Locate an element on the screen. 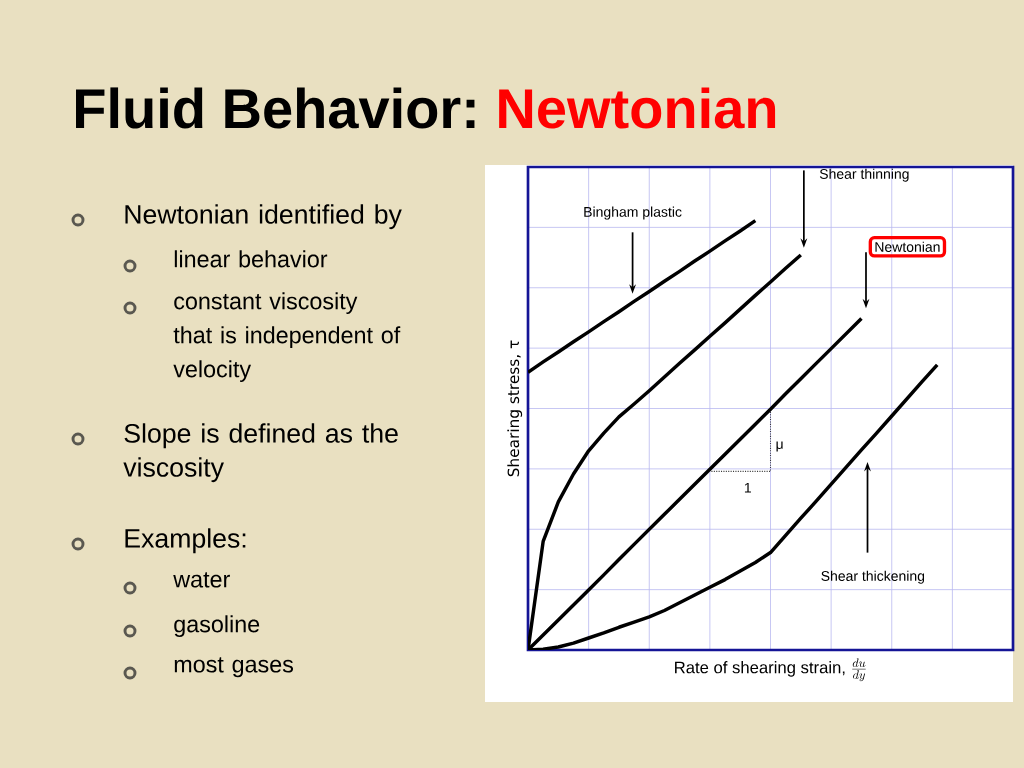 Image resolution: width=1024 pixels, height=768 pixels. annotation: 1 is located at coordinates (747, 487).